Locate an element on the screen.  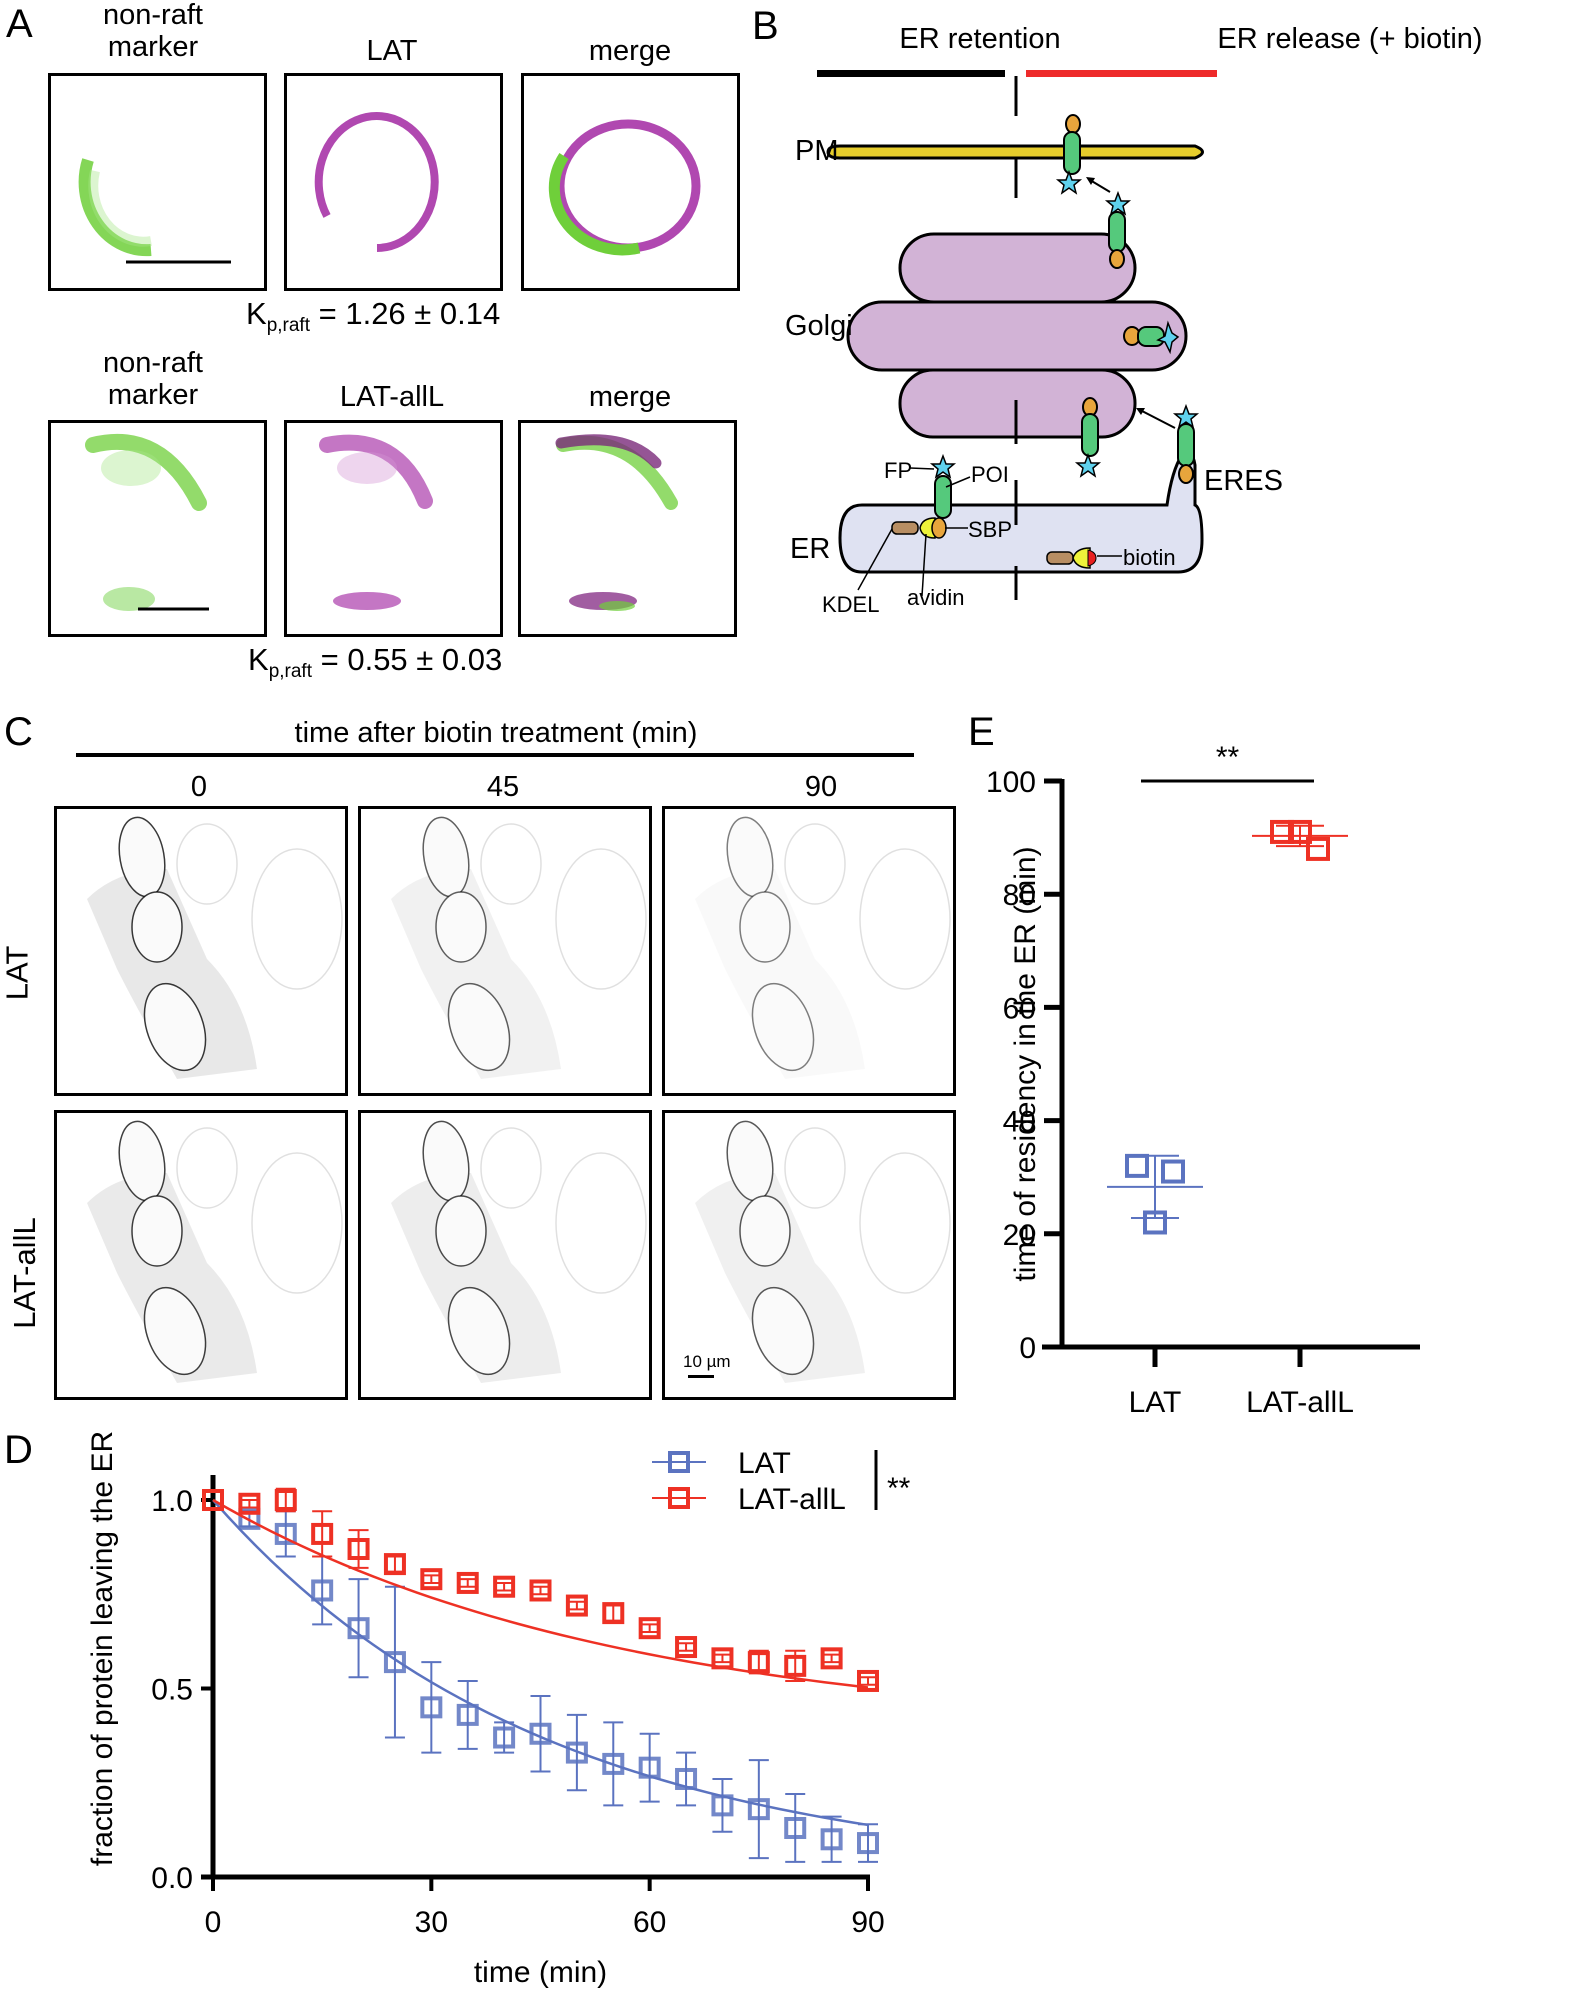
panel-a-row2-header-merge: merge is located at coordinates (630, 397).